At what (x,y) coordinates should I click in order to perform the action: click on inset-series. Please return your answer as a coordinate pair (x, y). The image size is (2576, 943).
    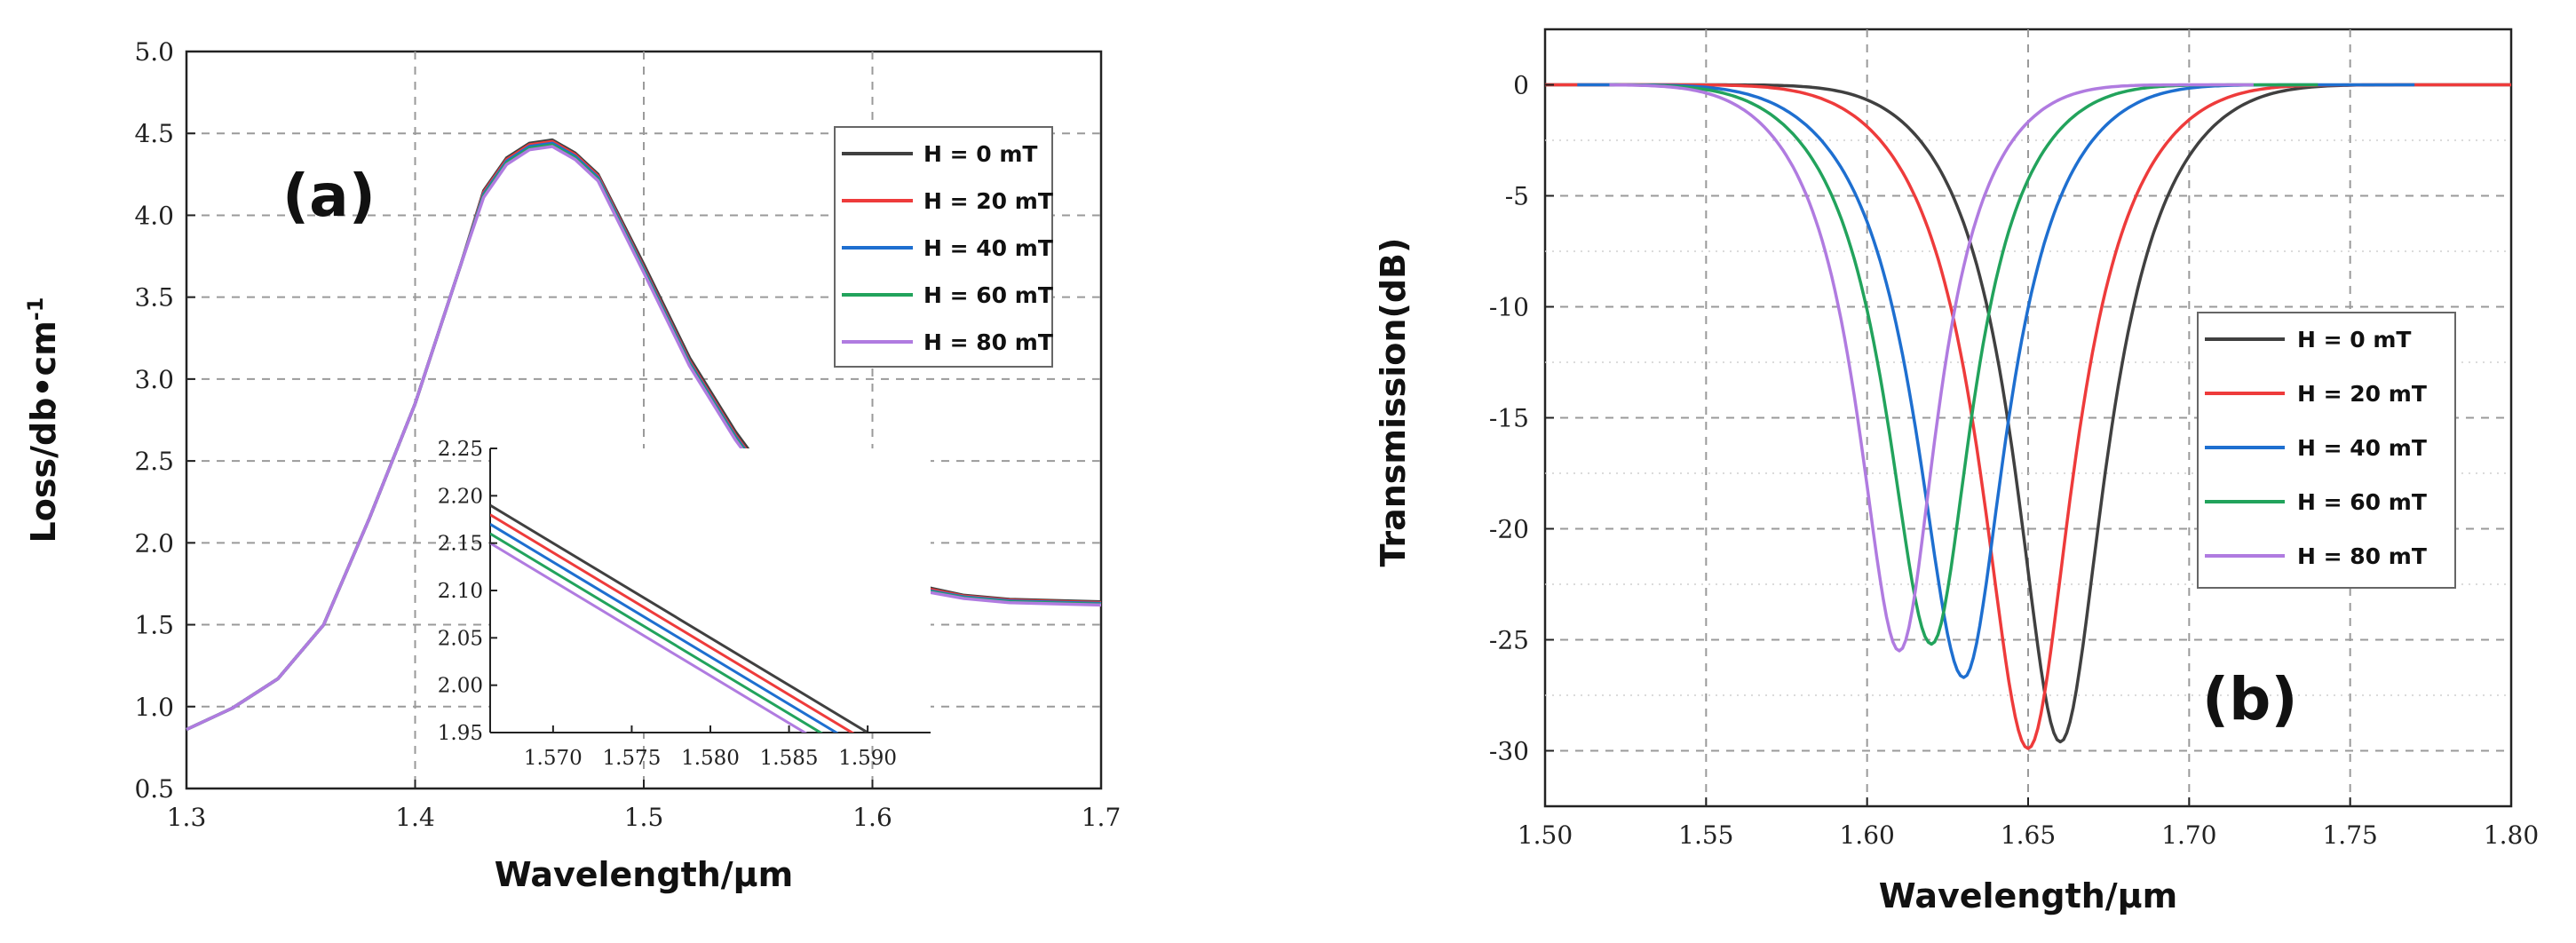
    Looking at the image, I should click on (679, 618).